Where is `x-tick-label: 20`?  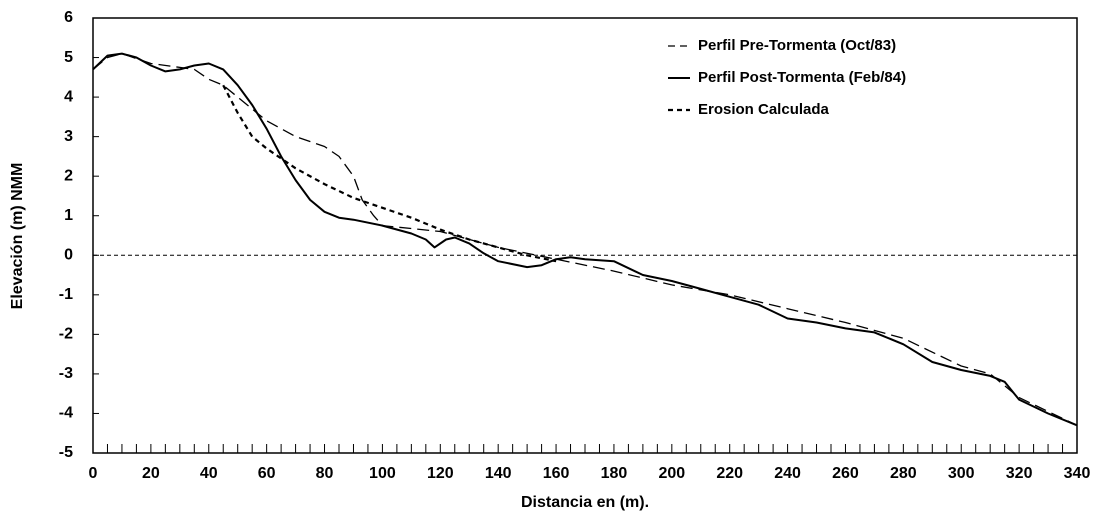
x-tick-label: 20 is located at coordinates (151, 473).